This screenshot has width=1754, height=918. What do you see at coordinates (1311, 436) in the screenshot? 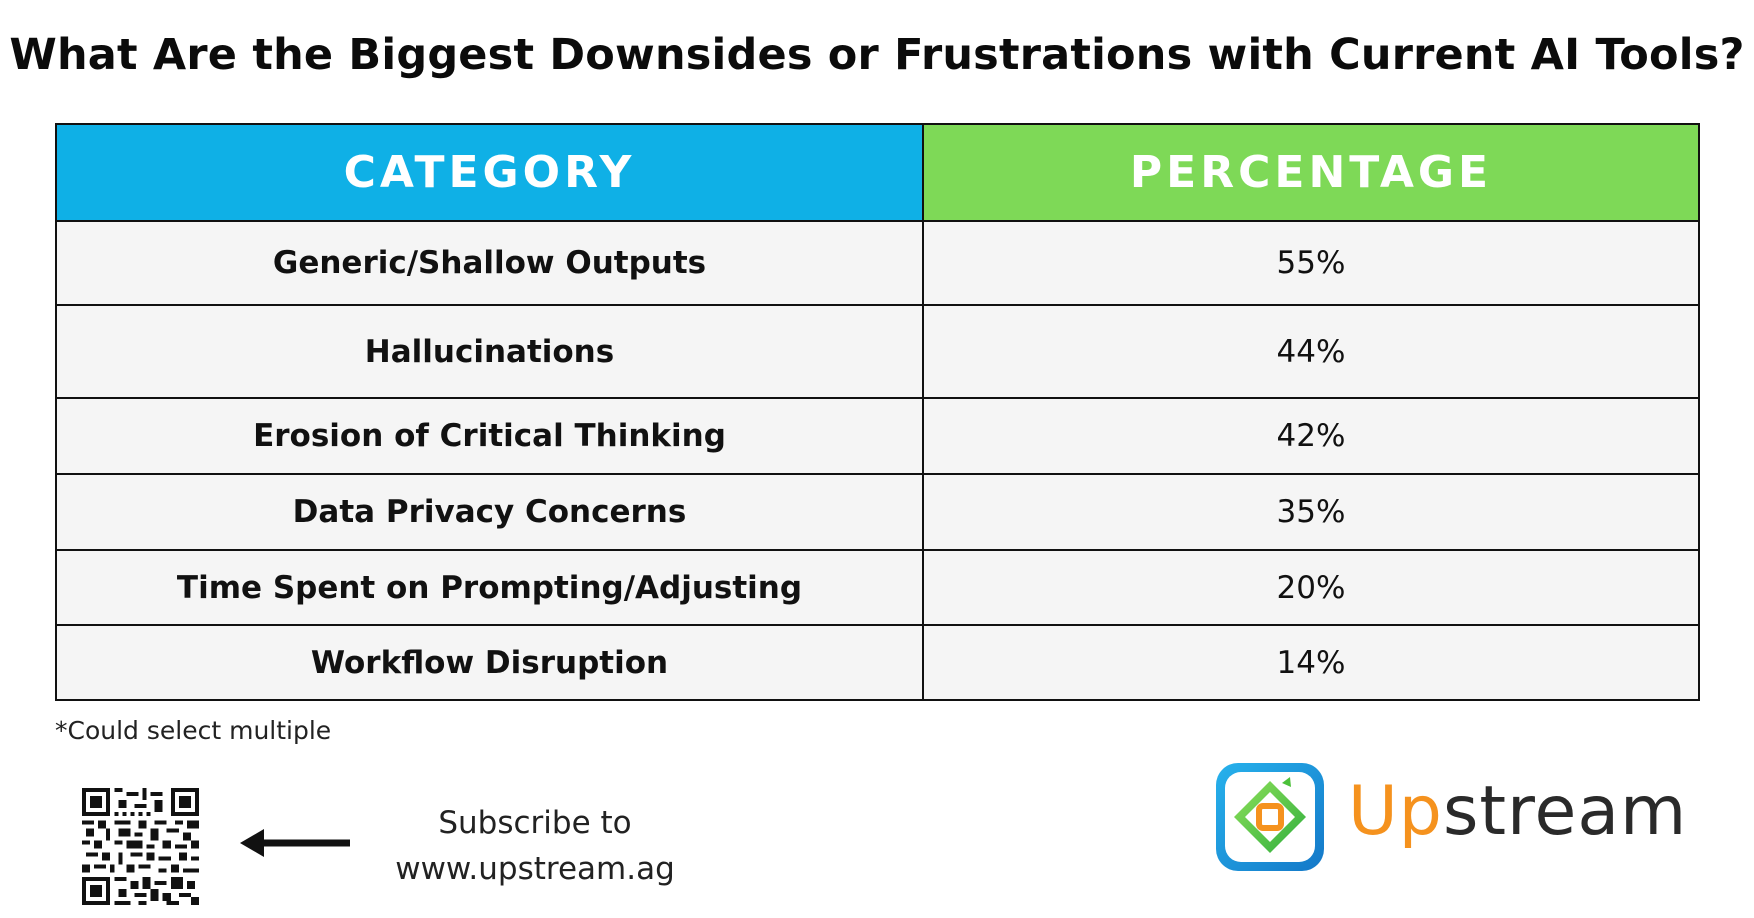
I see `percentage-cell: 42%` at bounding box center [1311, 436].